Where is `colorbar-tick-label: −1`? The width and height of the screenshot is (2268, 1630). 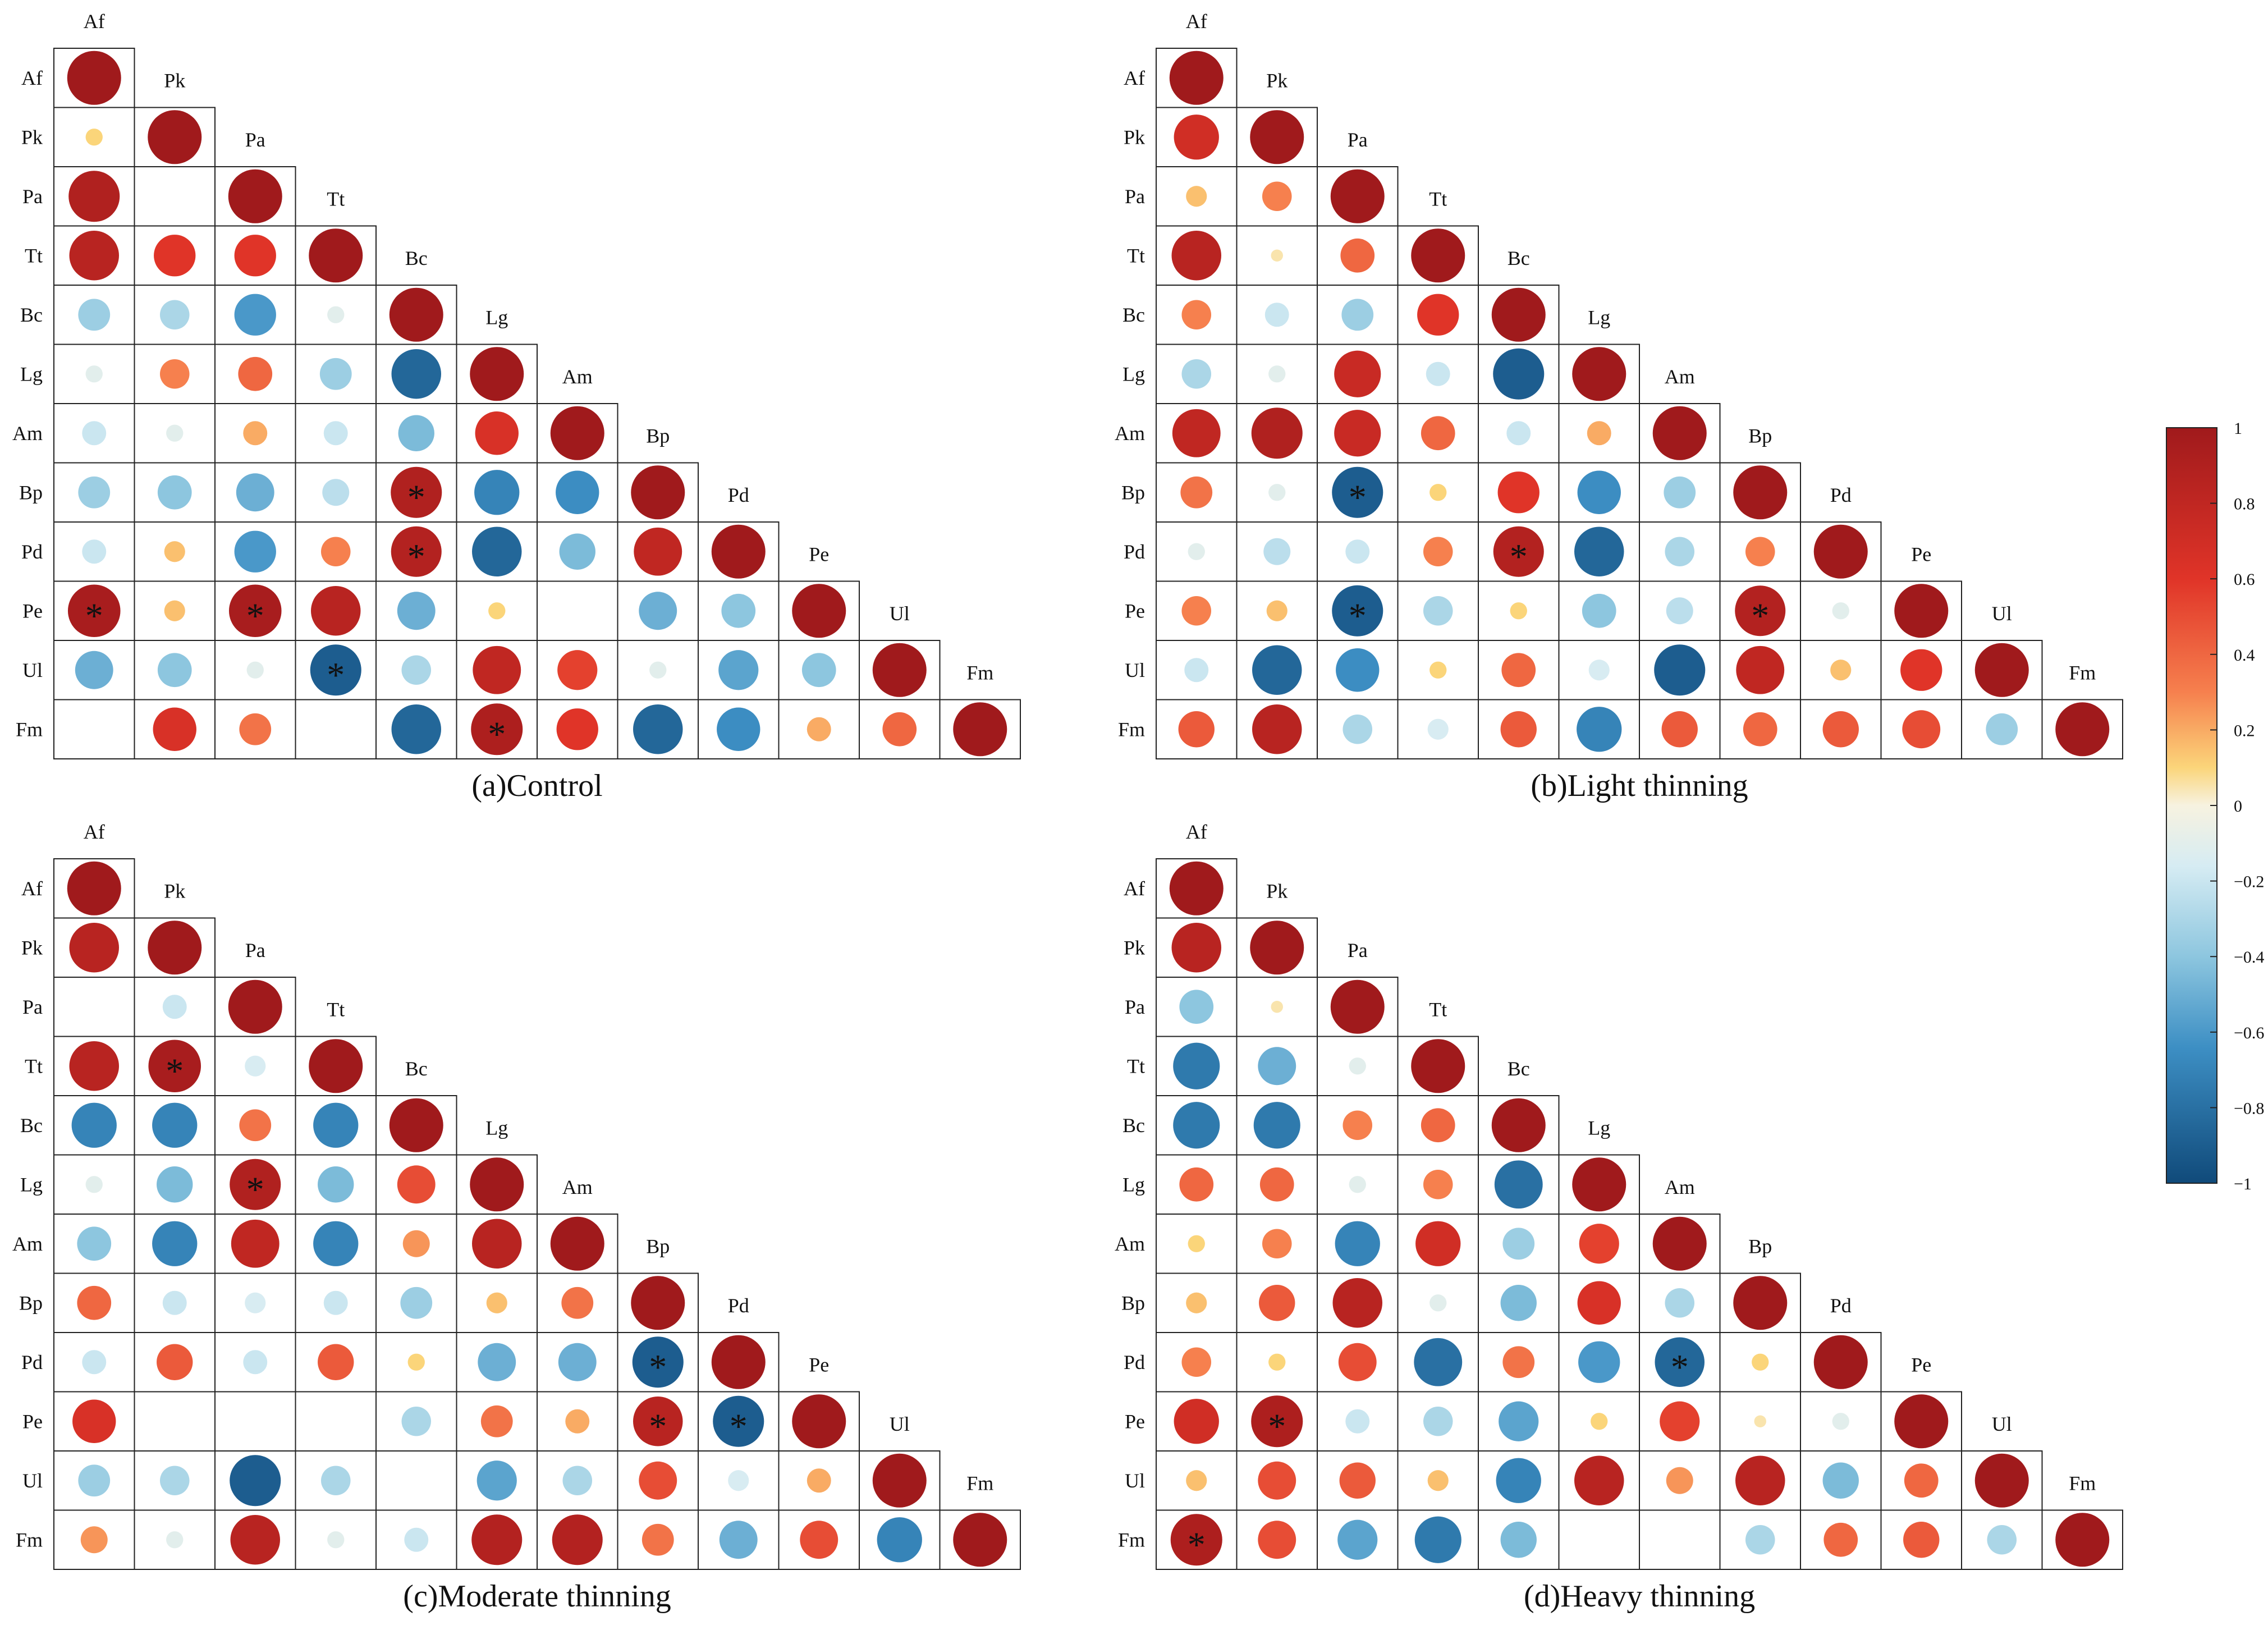 colorbar-tick-label: −1 is located at coordinates (2243, 1184).